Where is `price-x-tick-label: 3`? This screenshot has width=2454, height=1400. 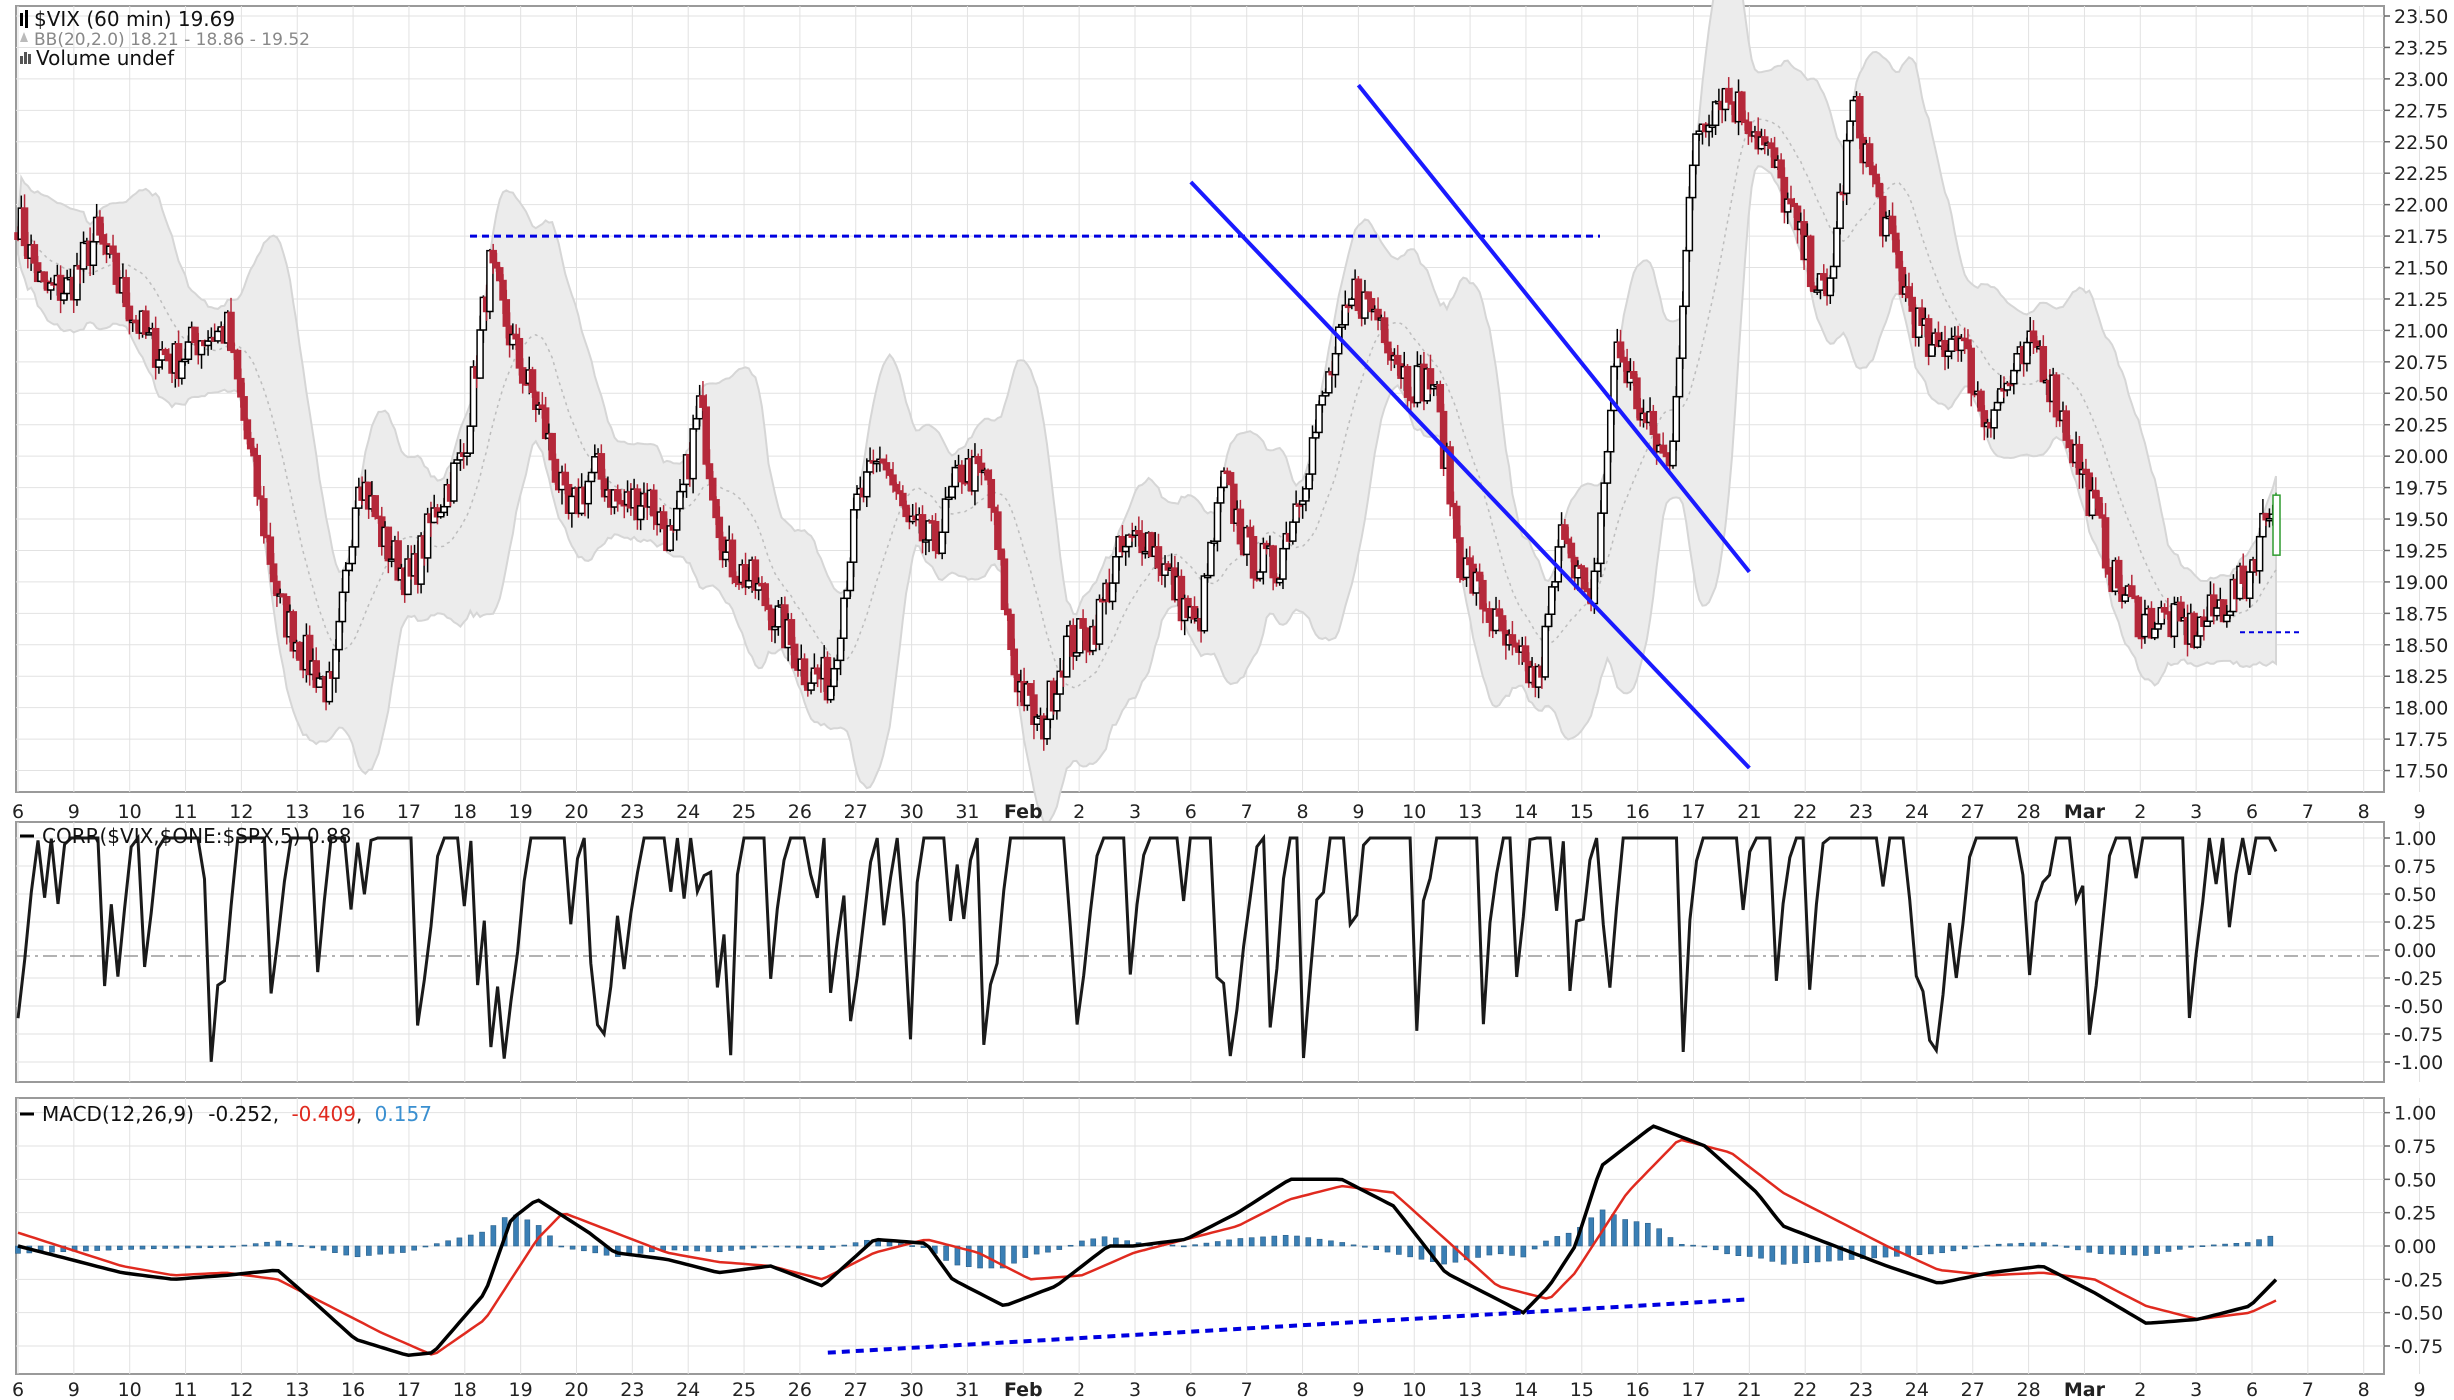
price-x-tick-label: 3 is located at coordinates (2196, 812).